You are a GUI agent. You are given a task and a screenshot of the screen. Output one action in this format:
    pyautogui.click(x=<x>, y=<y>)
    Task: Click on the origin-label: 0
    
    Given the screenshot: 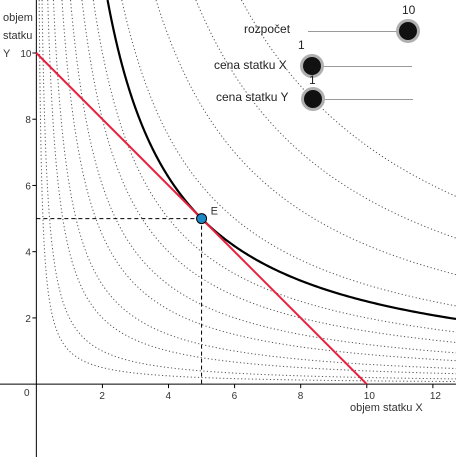 What is the action you would take?
    pyautogui.click(x=27, y=393)
    